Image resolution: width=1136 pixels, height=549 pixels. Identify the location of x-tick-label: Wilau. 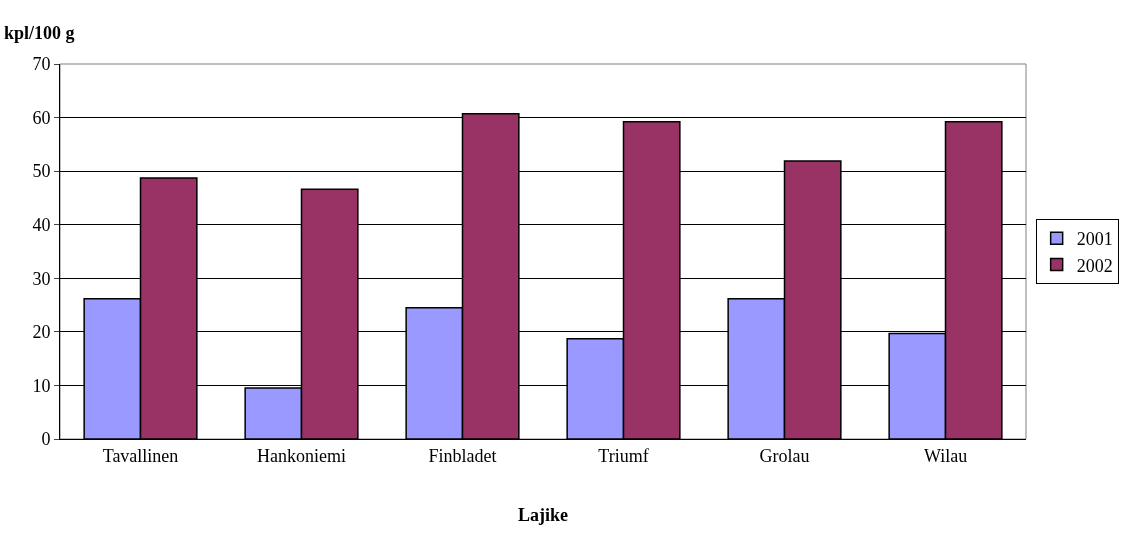
(945, 455).